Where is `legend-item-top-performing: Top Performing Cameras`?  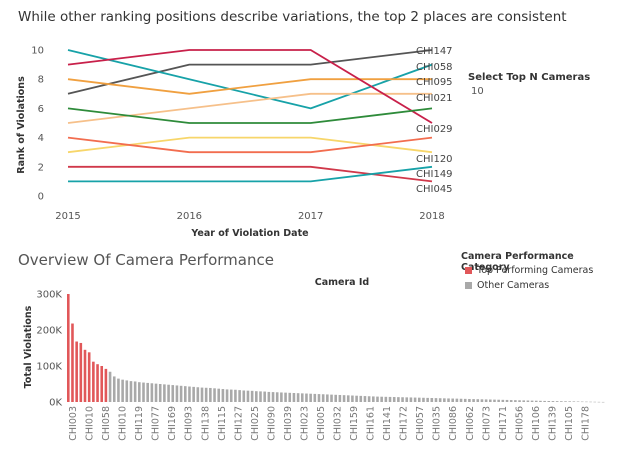 legend-item-top-performing: Top Performing Cameras is located at coordinates (529, 270).